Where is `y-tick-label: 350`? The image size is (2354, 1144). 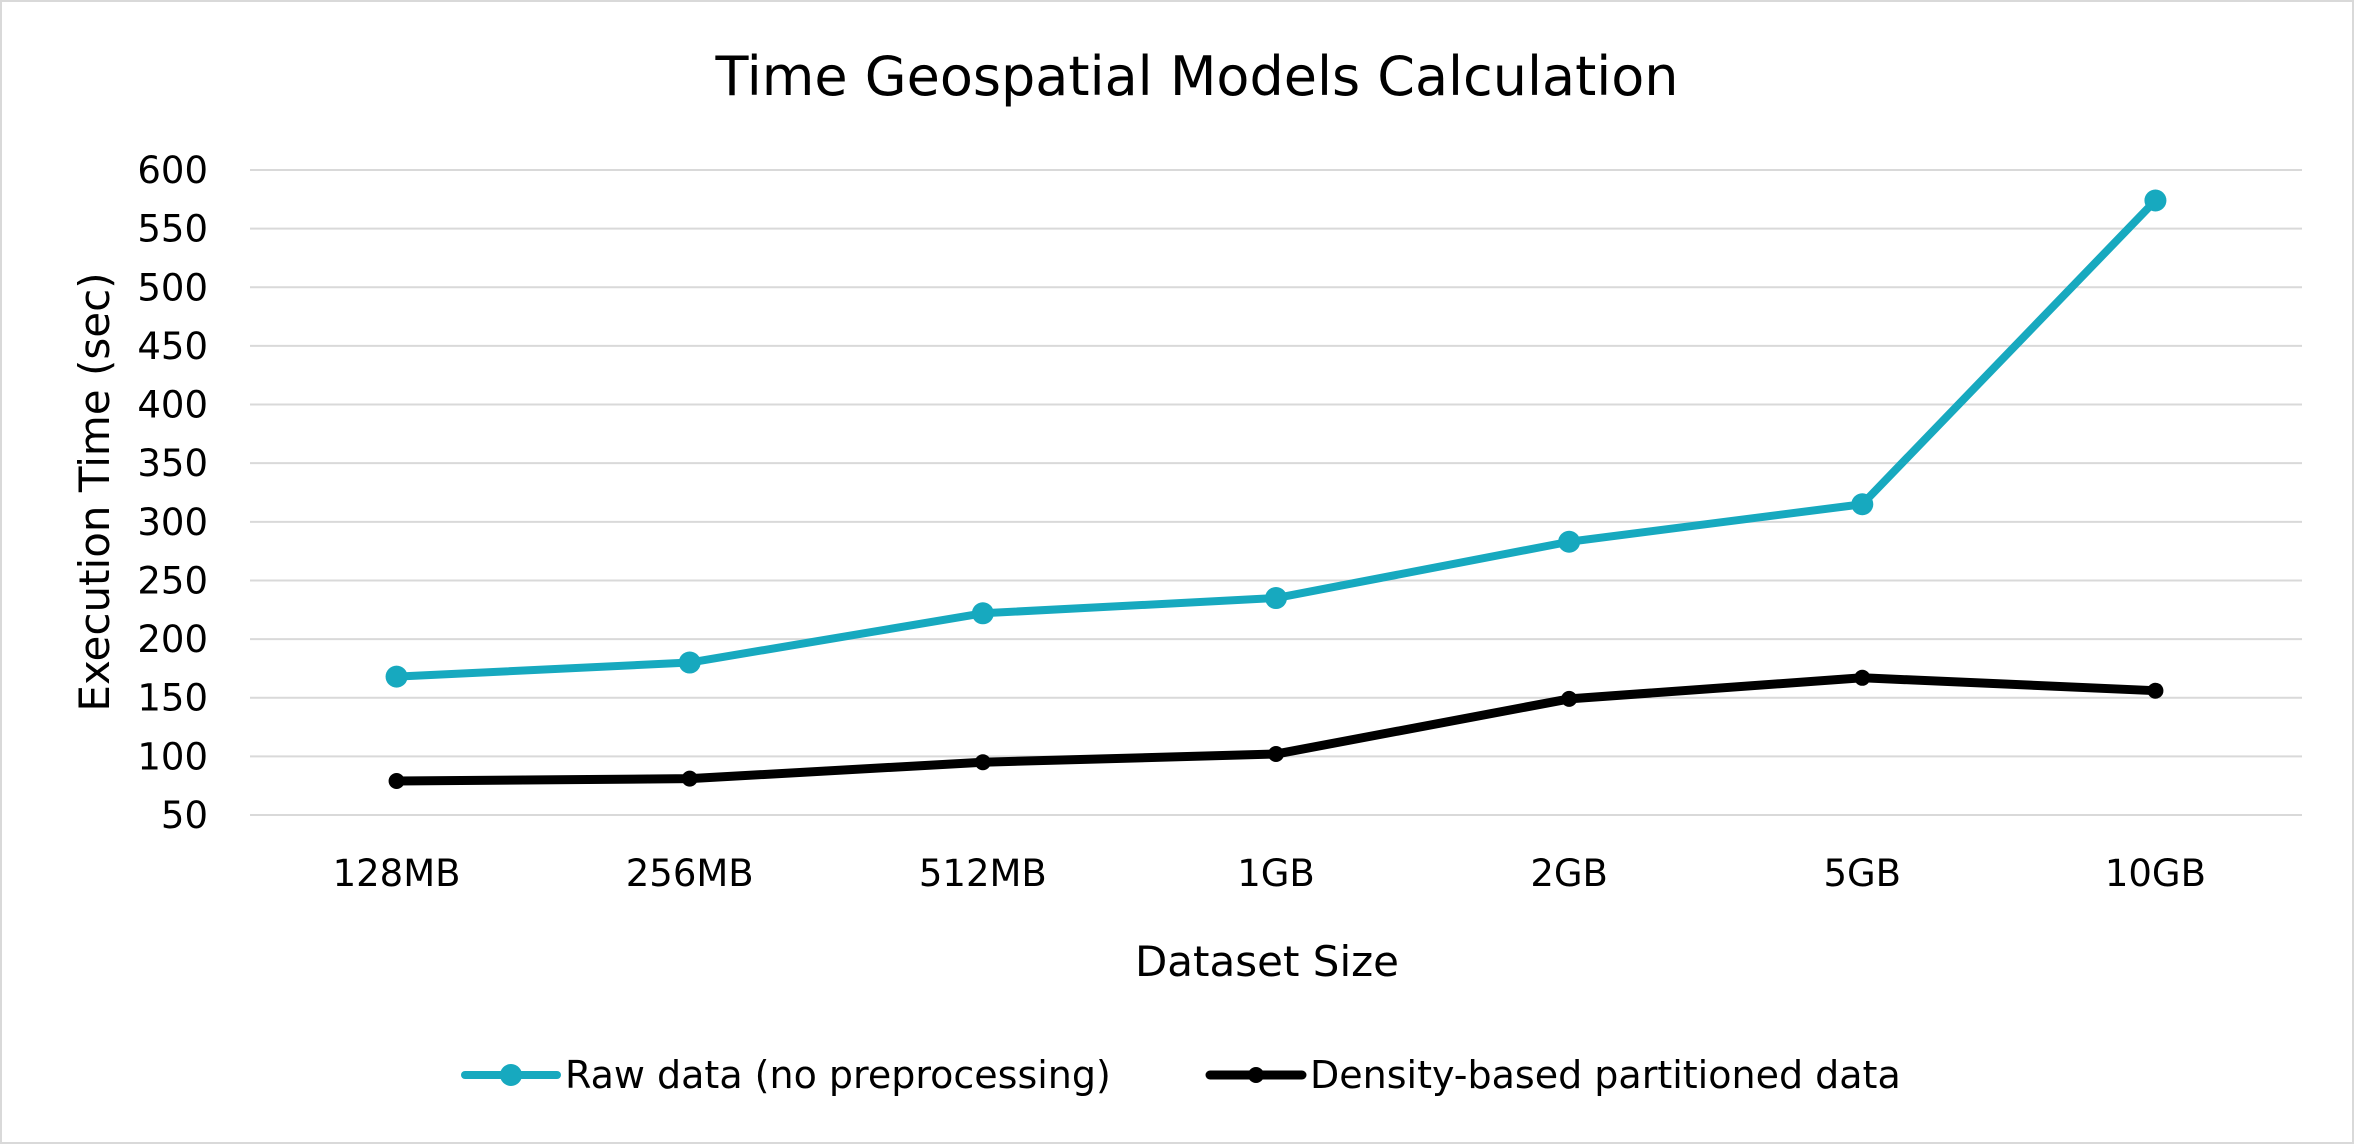 y-tick-label: 350 is located at coordinates (172, 463).